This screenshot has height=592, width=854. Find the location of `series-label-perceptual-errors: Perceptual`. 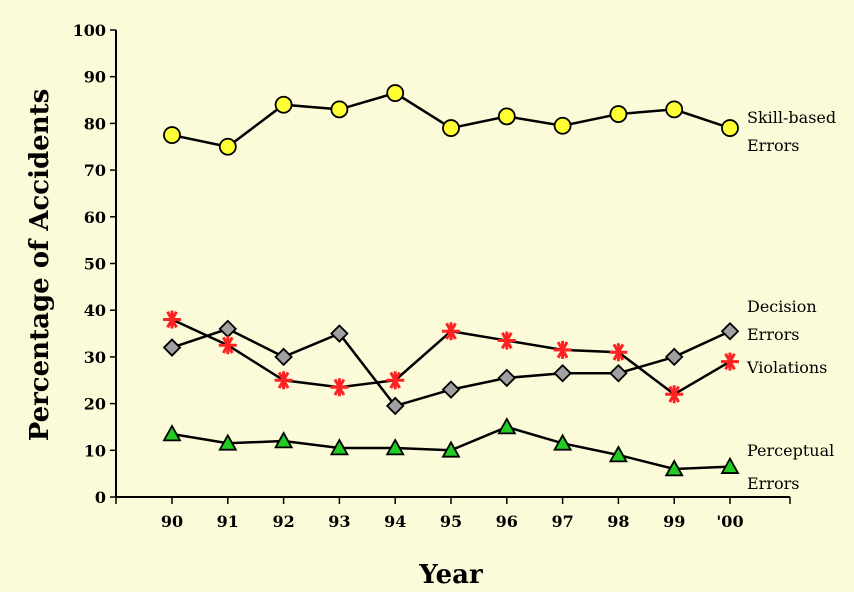

series-label-perceptual-errors: Perceptual is located at coordinates (790, 450).